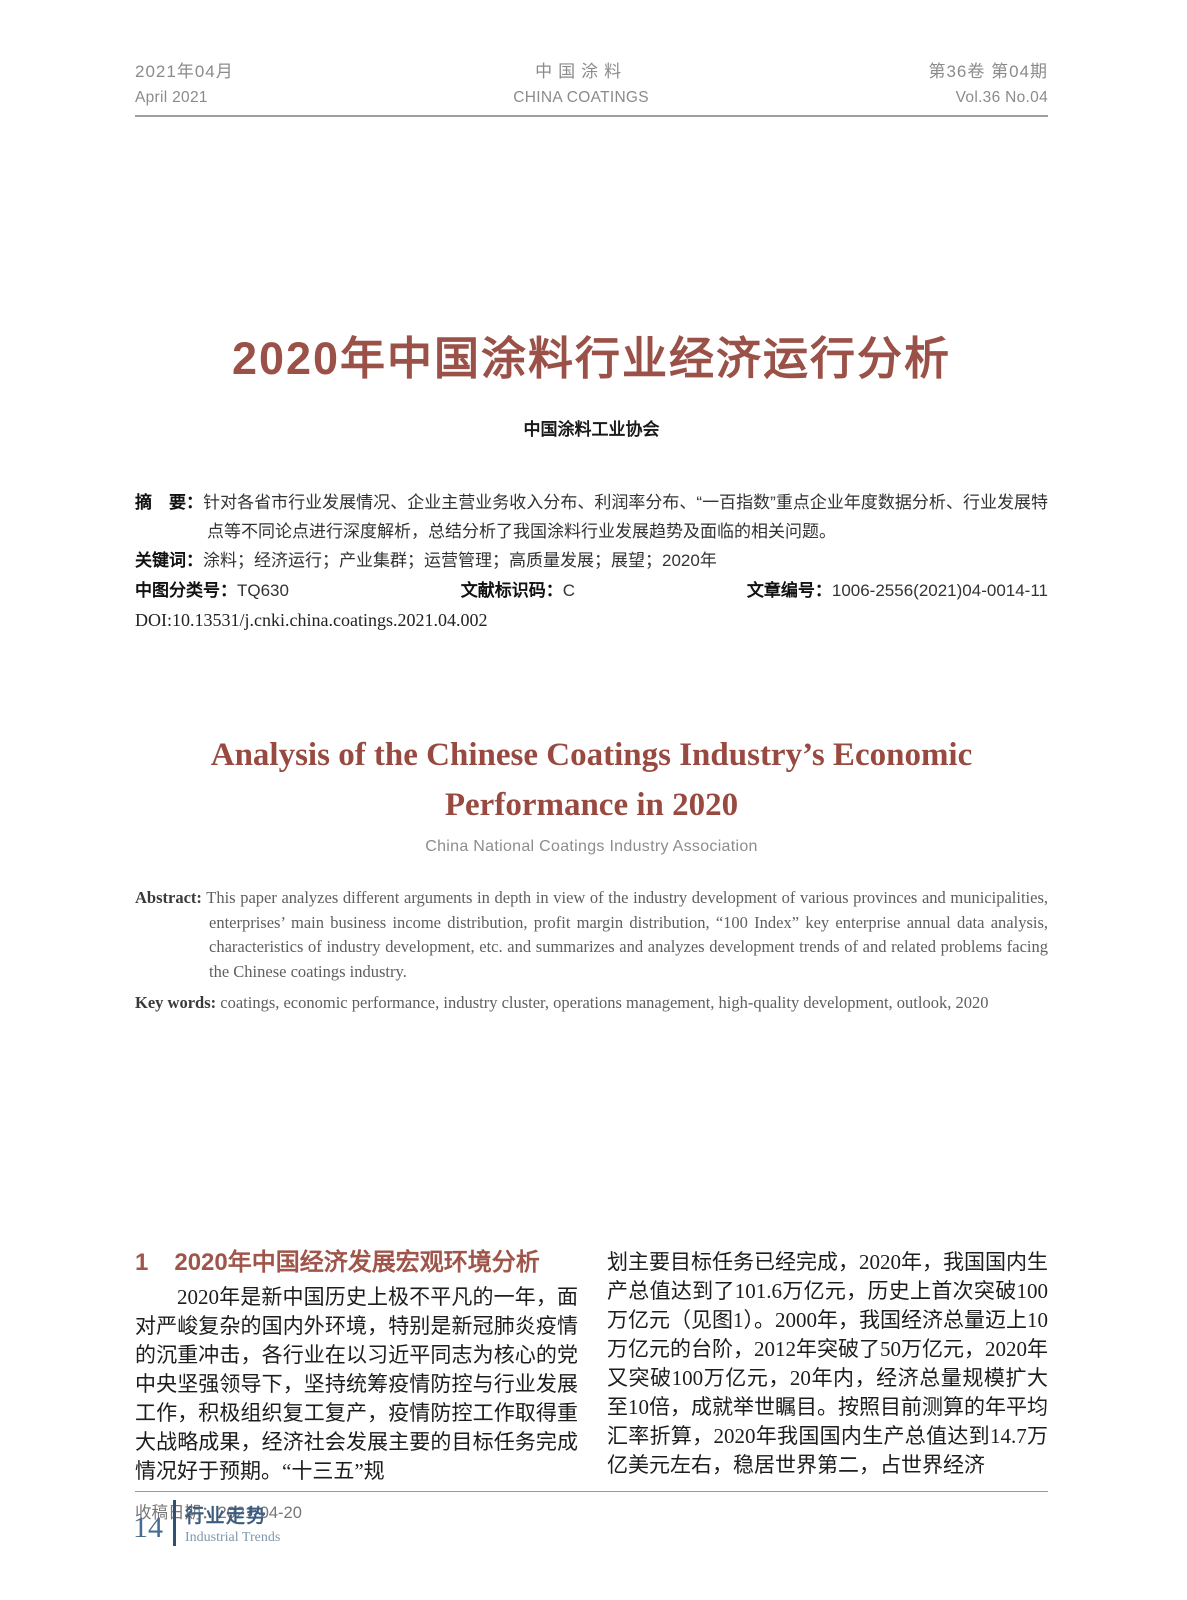 This screenshot has width=1187, height=1600. I want to click on keywords-zh-text: 涂料；经济运行；产业集群；运营管理；高质量发展；展望；2020年, so click(460, 560).